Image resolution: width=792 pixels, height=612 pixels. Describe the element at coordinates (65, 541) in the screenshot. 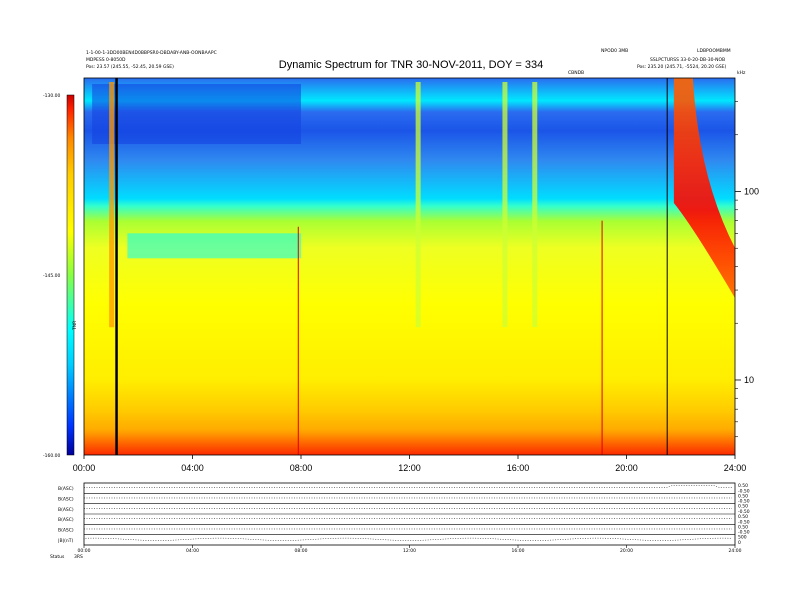

I see `panel-row-label-5: |B|(nT)` at that location.